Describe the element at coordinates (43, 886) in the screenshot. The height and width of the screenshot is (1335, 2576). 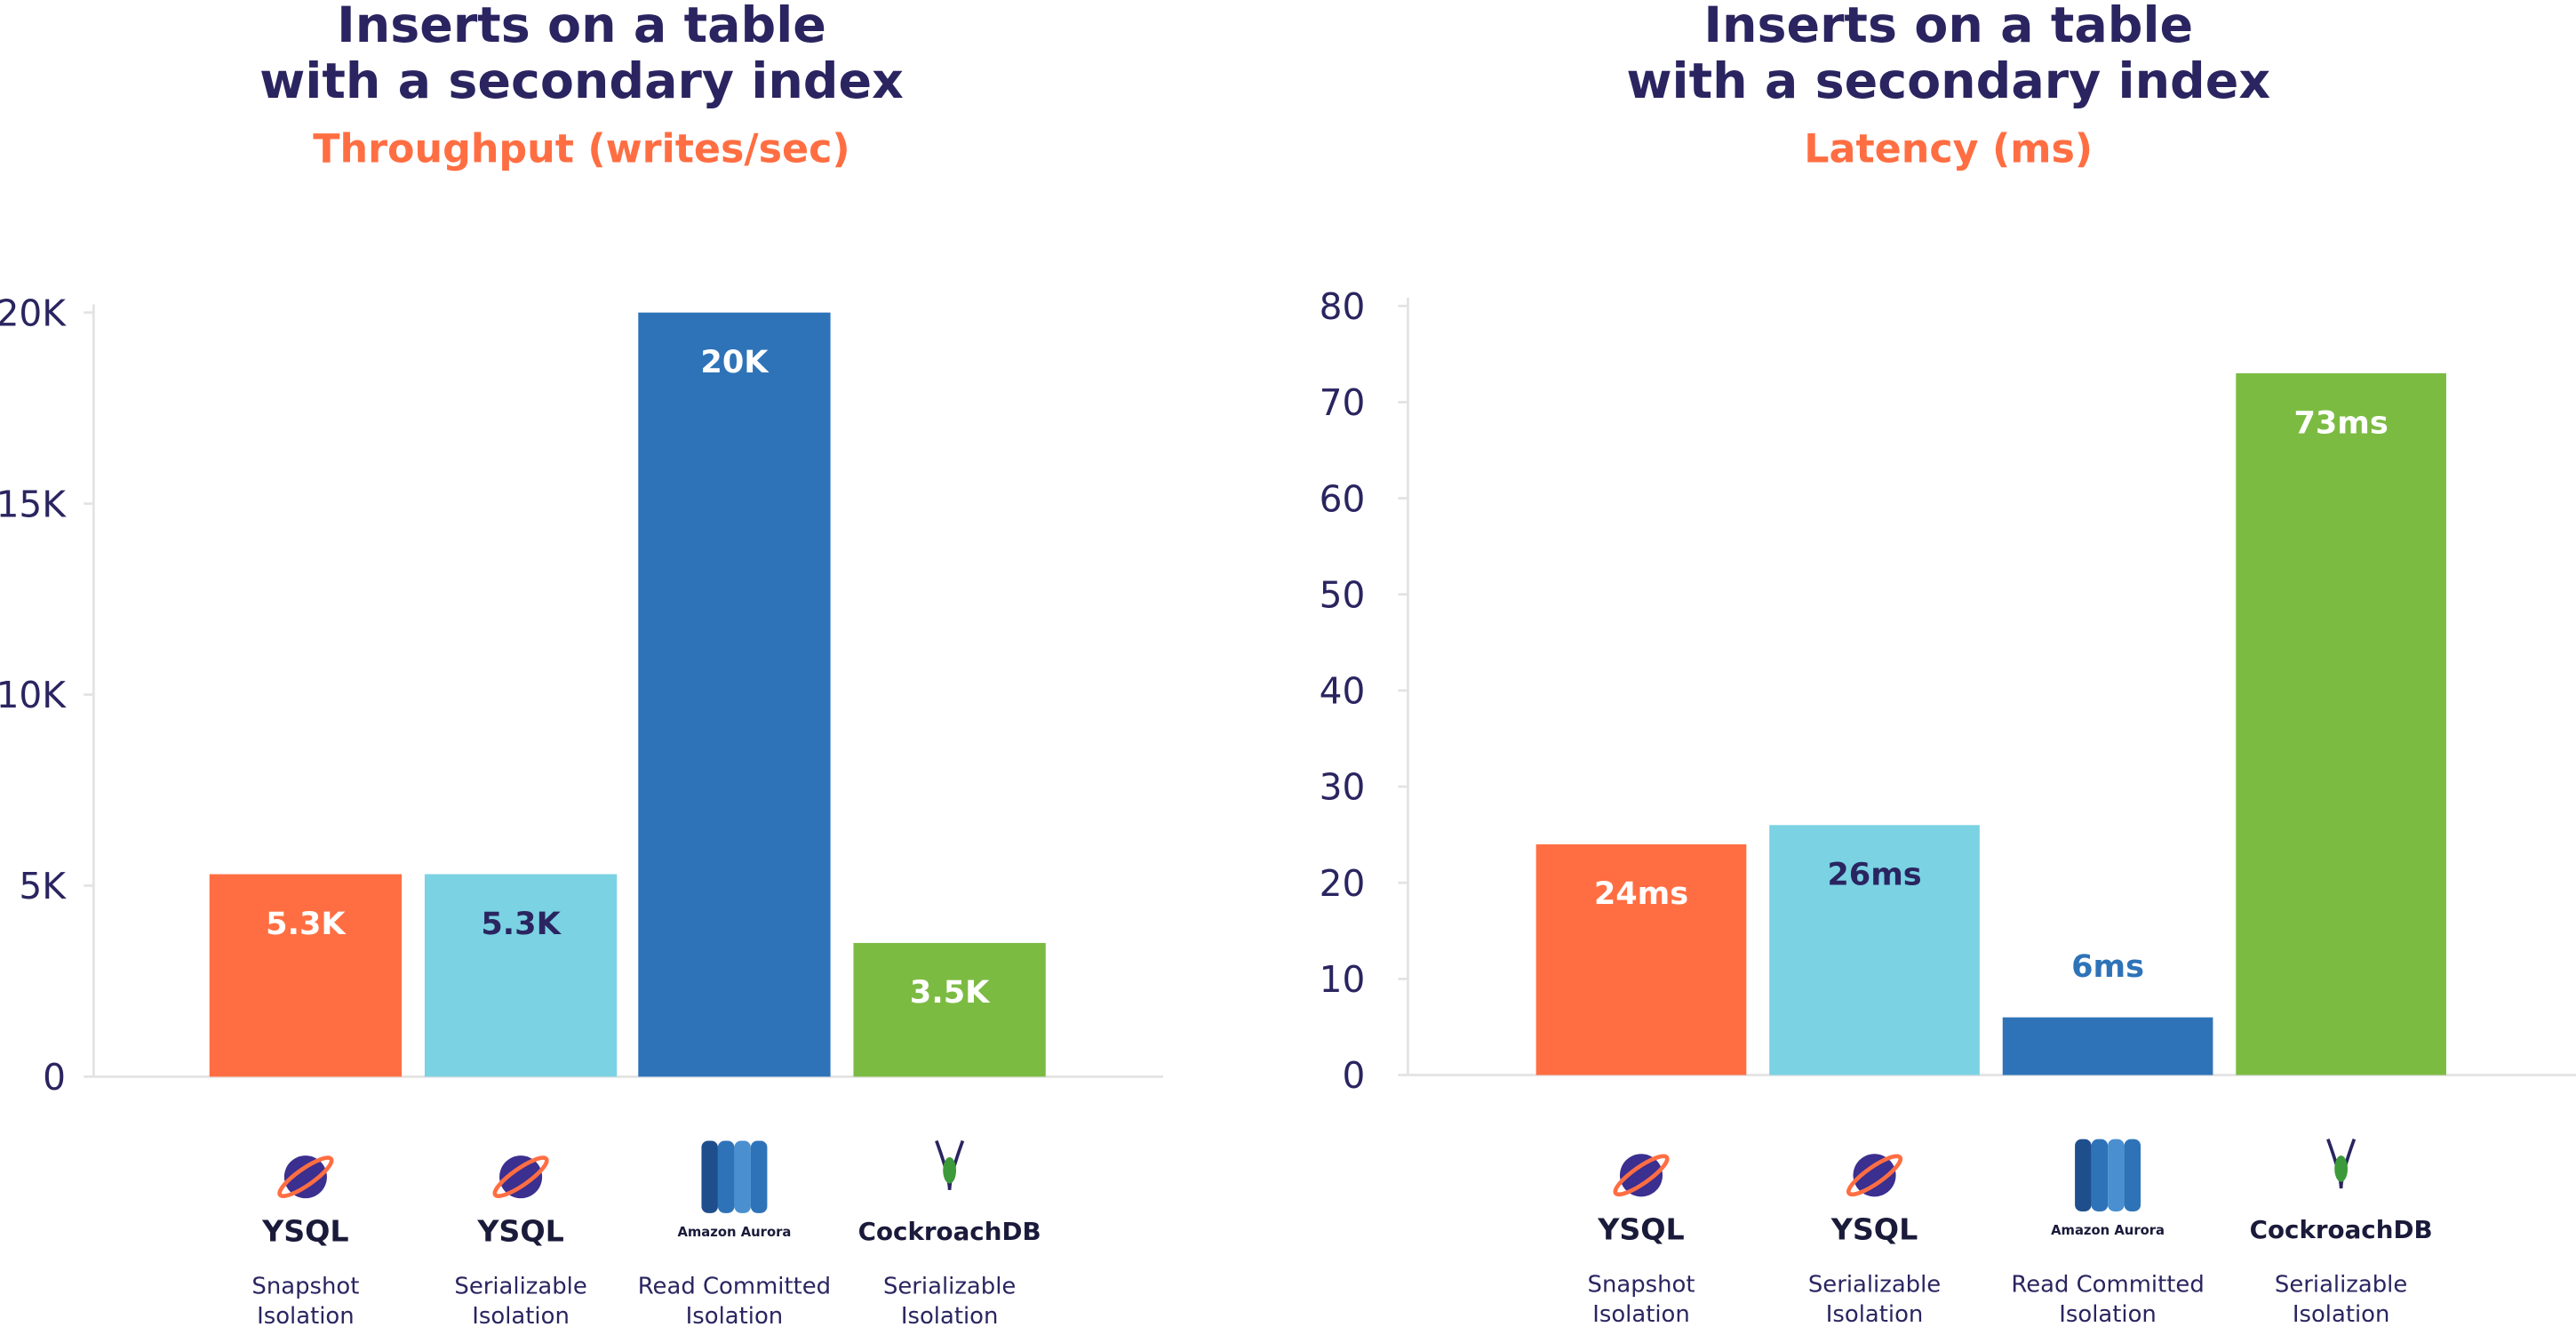
I see `y-tick-label: 5K` at that location.